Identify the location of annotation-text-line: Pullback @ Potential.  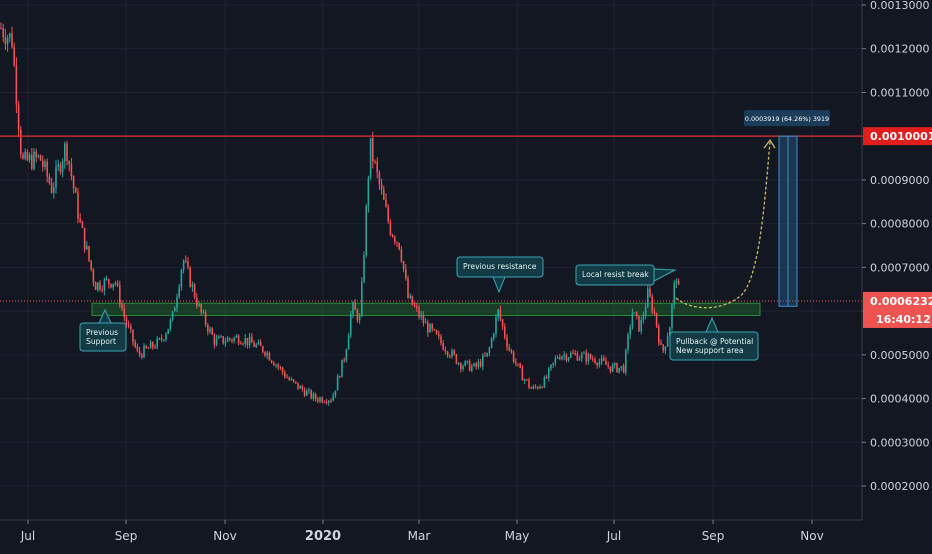
(714, 341).